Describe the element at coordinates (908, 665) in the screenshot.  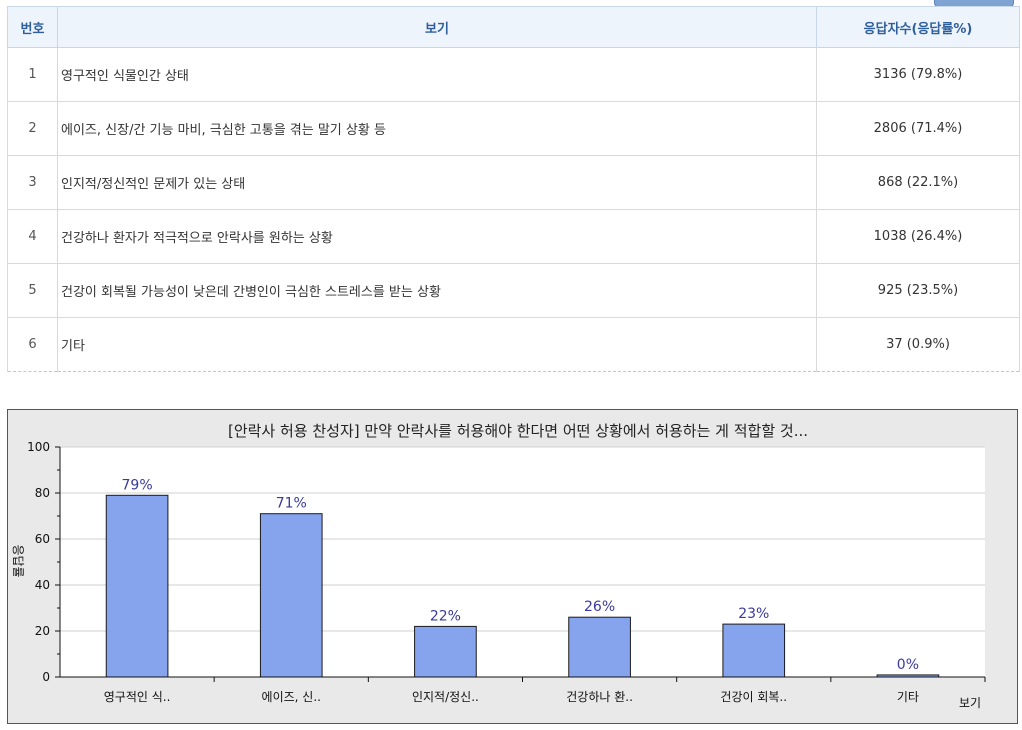
I see `data-label: 0%` at that location.